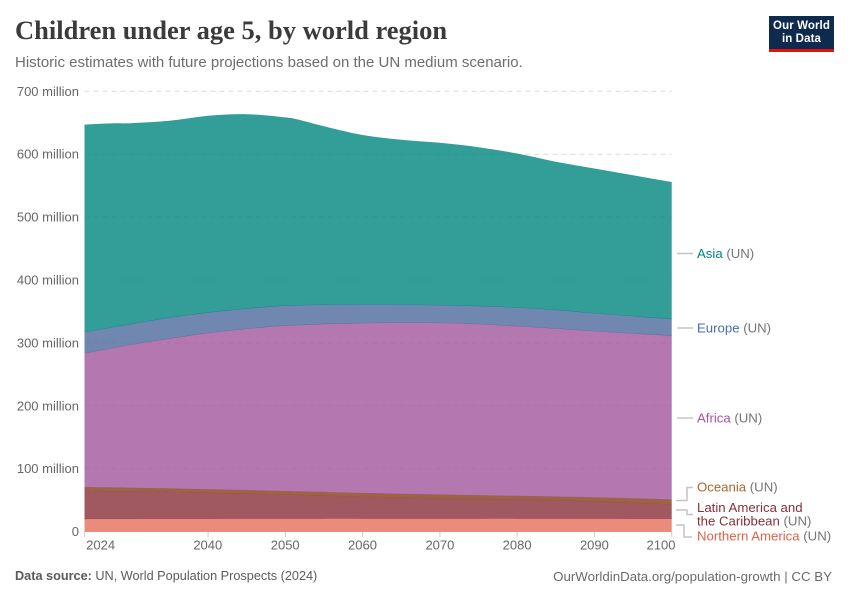 This screenshot has width=850, height=600. I want to click on svg-text: 400 million, so click(48, 280).